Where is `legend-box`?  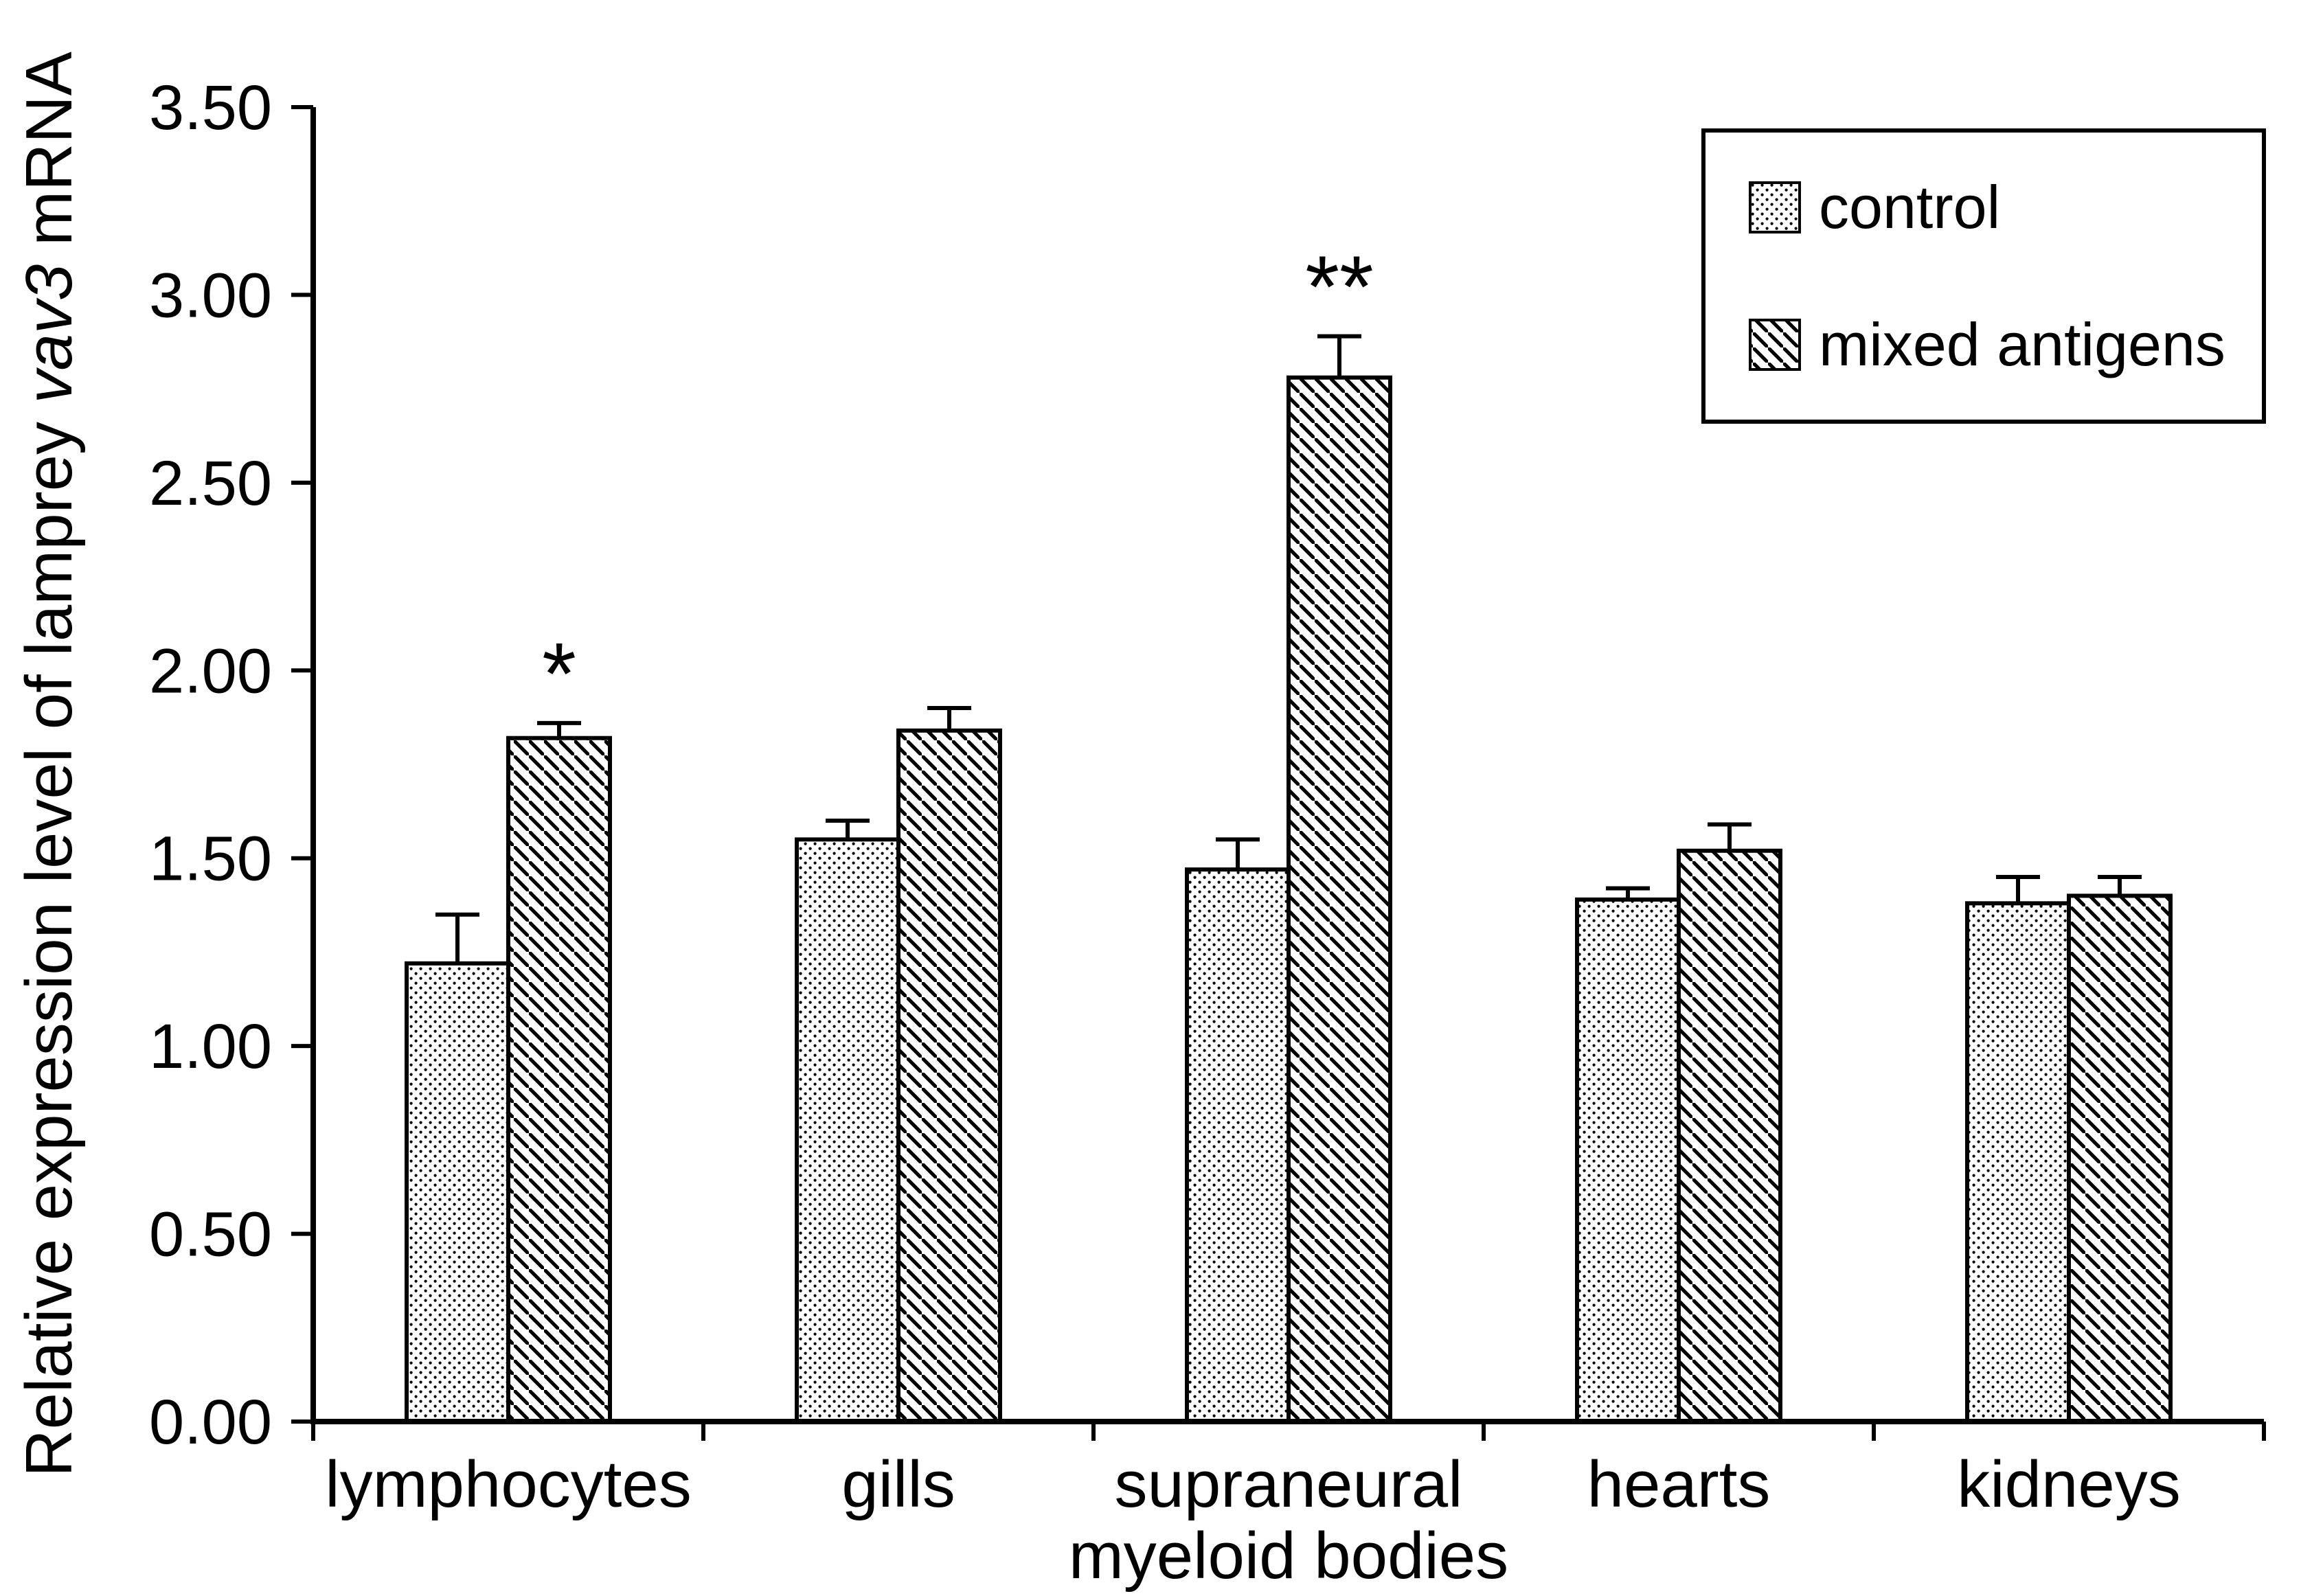 legend-box is located at coordinates (1983, 276).